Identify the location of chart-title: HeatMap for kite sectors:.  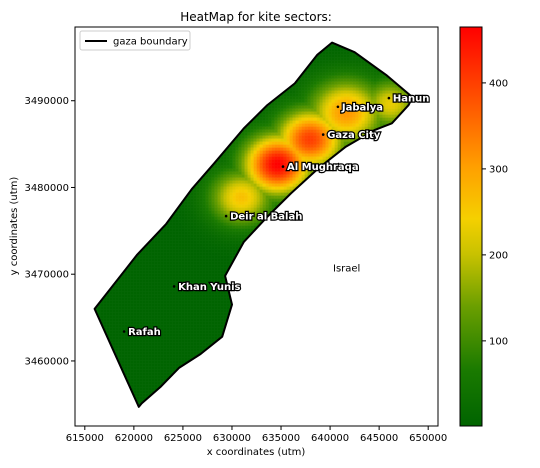
(256, 17).